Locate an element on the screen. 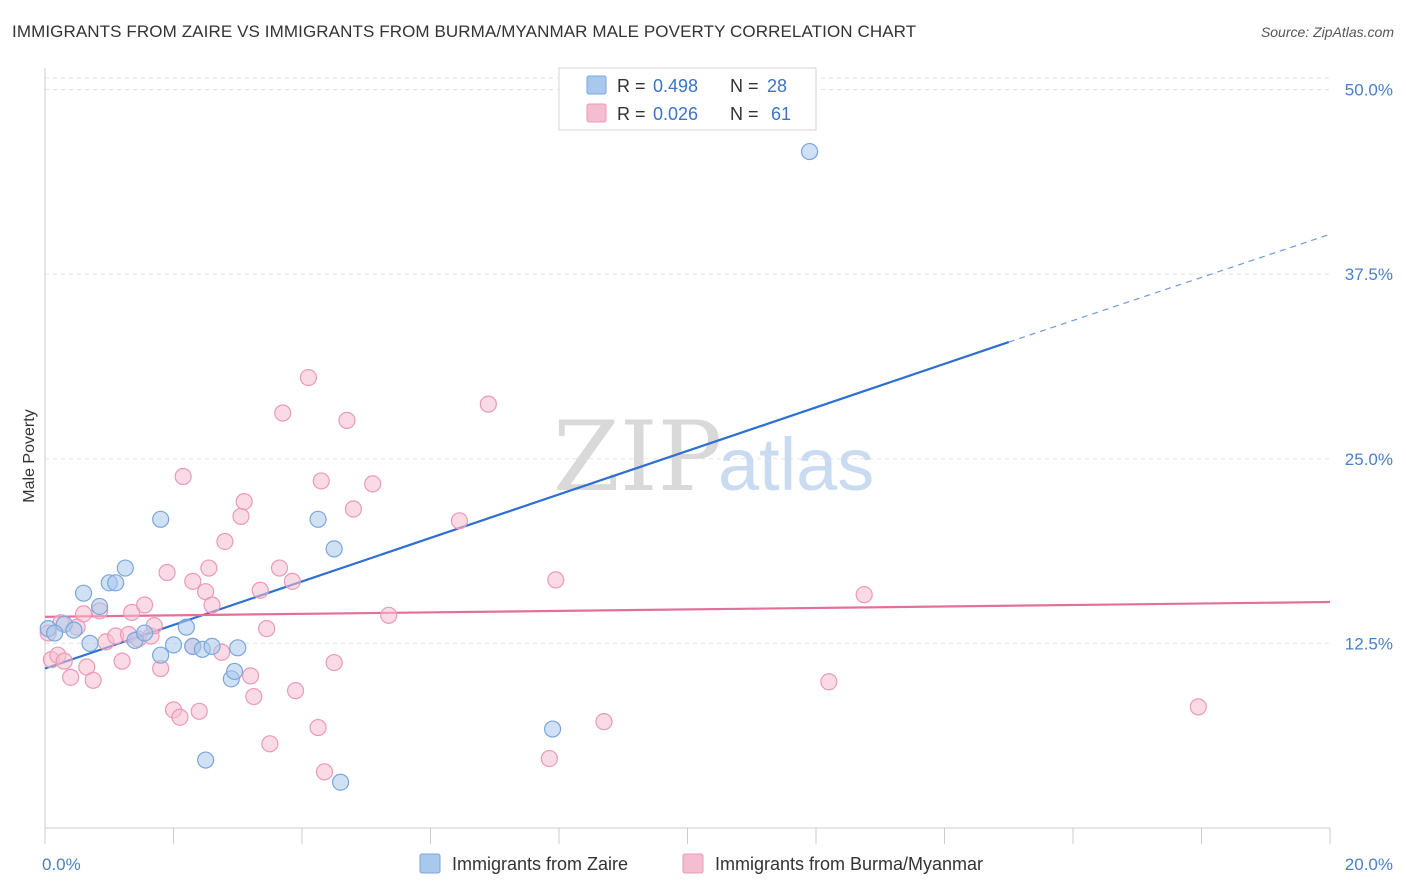  watermark: ZIP atlas is located at coordinates (713, 457).